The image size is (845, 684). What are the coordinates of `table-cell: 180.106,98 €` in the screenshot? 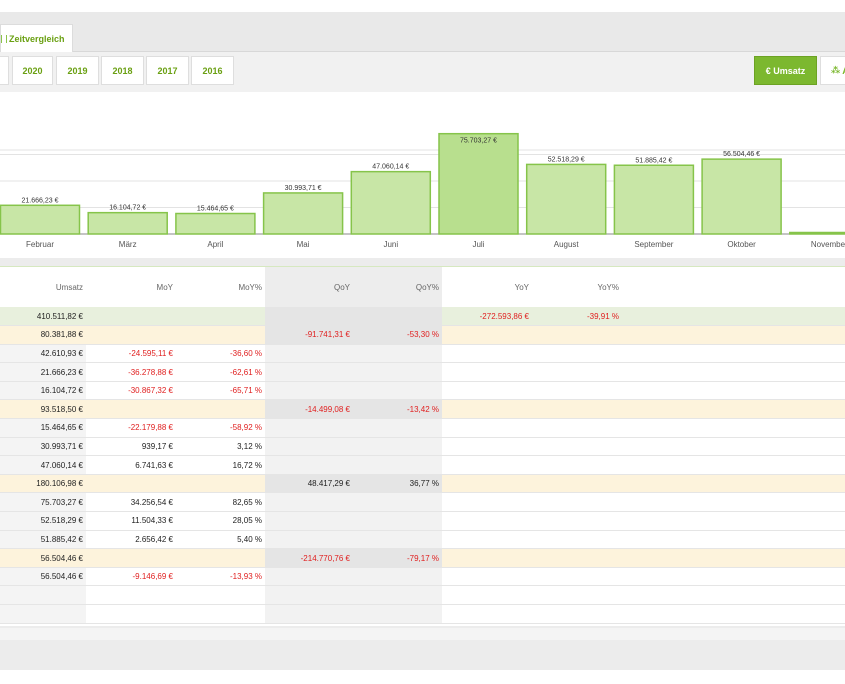 It's located at (43, 484).